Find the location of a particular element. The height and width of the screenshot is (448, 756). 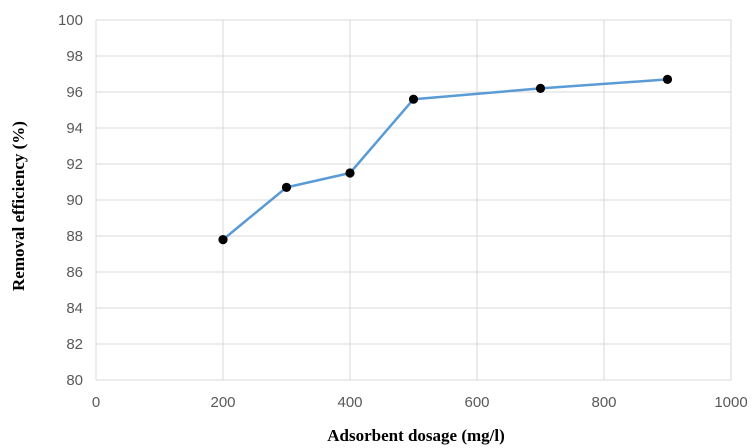

y-tick-label: 92 is located at coordinates (74, 164).